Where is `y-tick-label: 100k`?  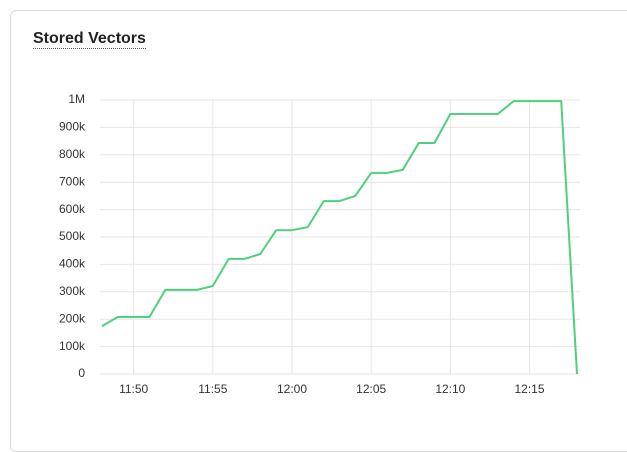
y-tick-label: 100k is located at coordinates (72, 346).